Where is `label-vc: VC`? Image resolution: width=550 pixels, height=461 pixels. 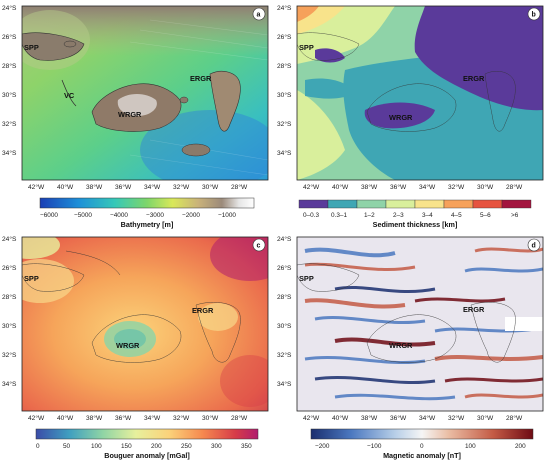 label-vc: VC is located at coordinates (69, 95).